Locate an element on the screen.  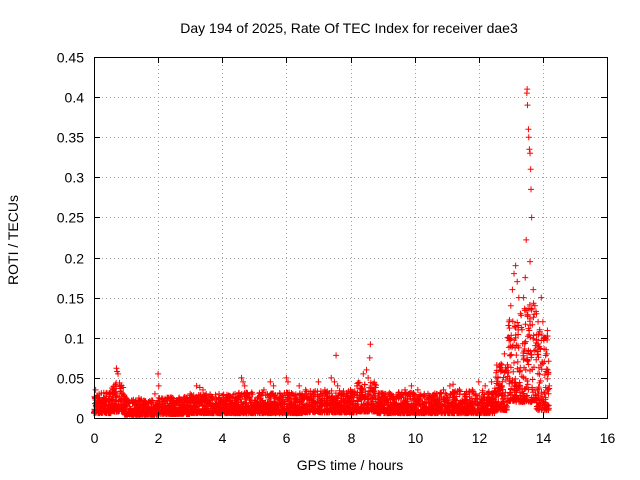
x-tick-label: 16 is located at coordinates (608, 438).